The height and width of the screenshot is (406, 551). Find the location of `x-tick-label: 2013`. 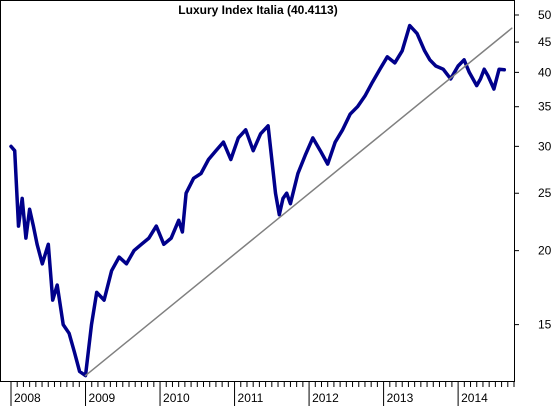

x-tick-label: 2013 is located at coordinates (400, 398).